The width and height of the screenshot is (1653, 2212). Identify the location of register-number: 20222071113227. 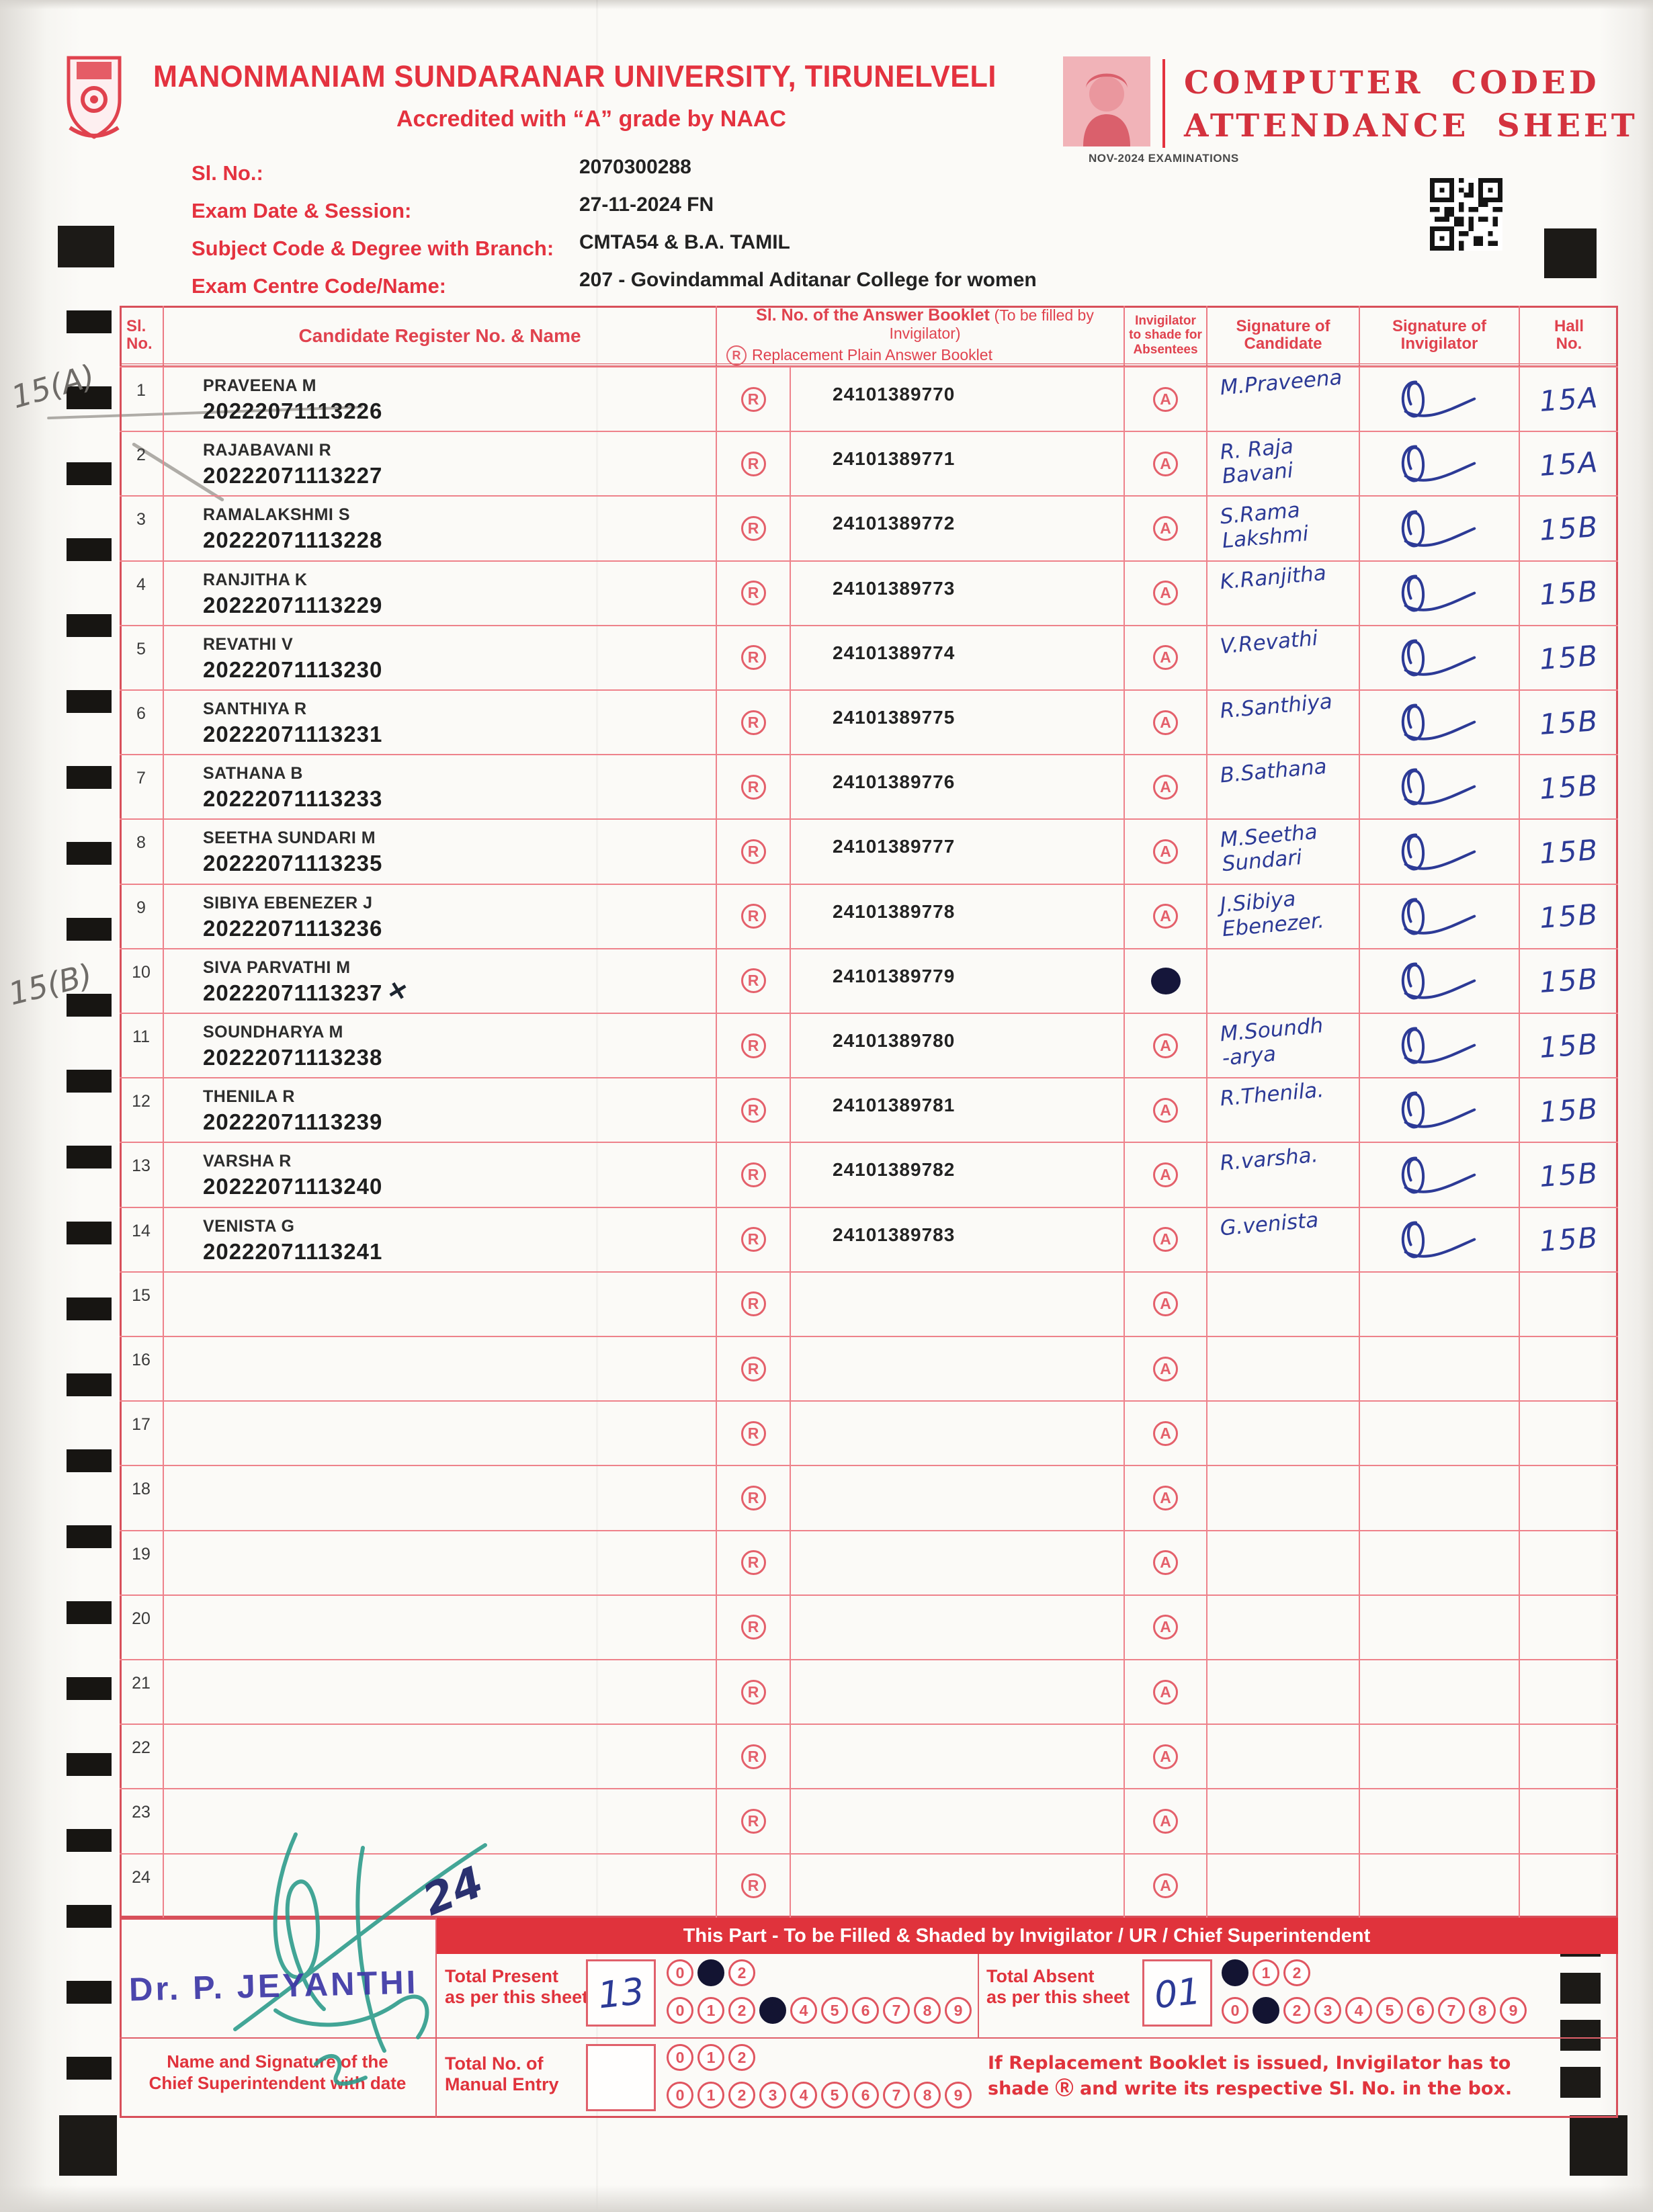
(293, 476).